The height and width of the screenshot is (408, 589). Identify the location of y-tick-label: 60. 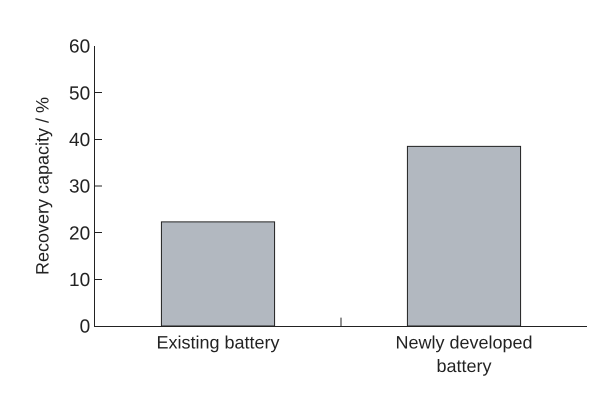
(79, 47).